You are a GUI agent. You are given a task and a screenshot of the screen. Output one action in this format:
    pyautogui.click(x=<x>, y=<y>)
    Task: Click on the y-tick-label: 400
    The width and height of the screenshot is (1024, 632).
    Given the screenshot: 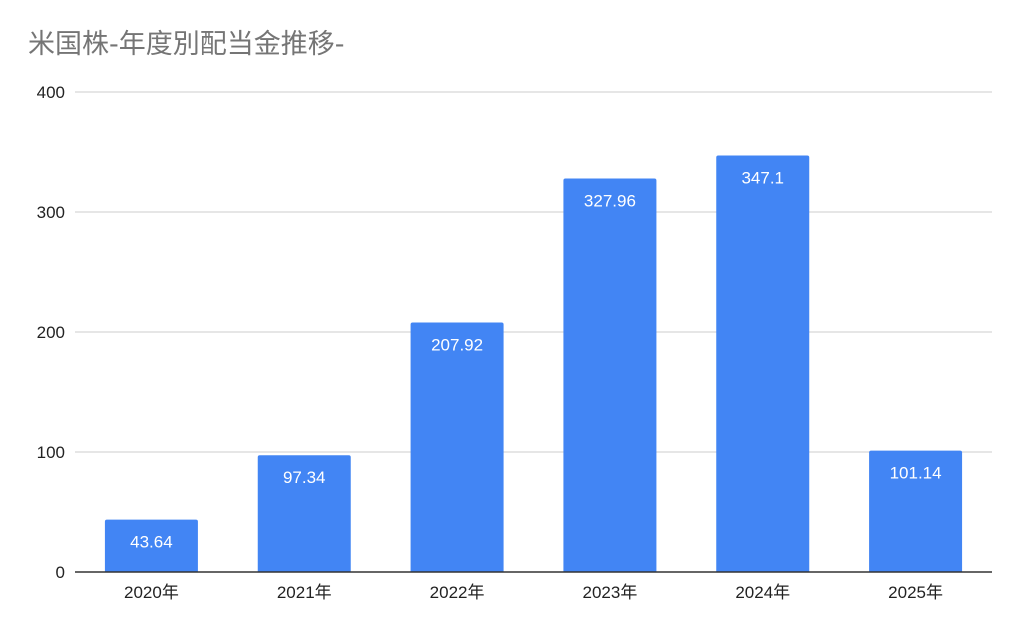 What is the action you would take?
    pyautogui.click(x=51, y=92)
    